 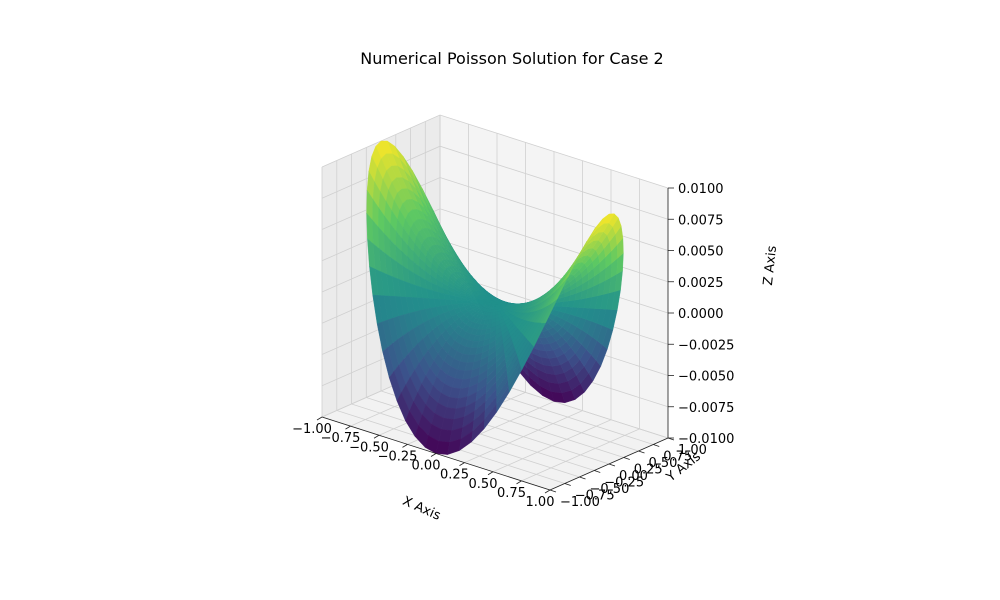 I want to click on x-tick-label: 0.00, so click(x=426, y=466).